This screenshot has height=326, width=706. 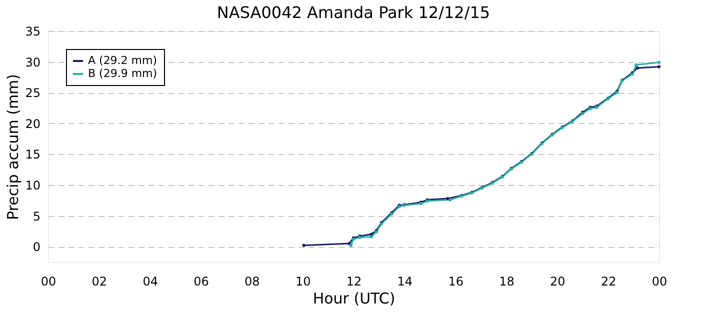 I want to click on y-axis-title: Precip accum (mm), so click(x=13, y=147).